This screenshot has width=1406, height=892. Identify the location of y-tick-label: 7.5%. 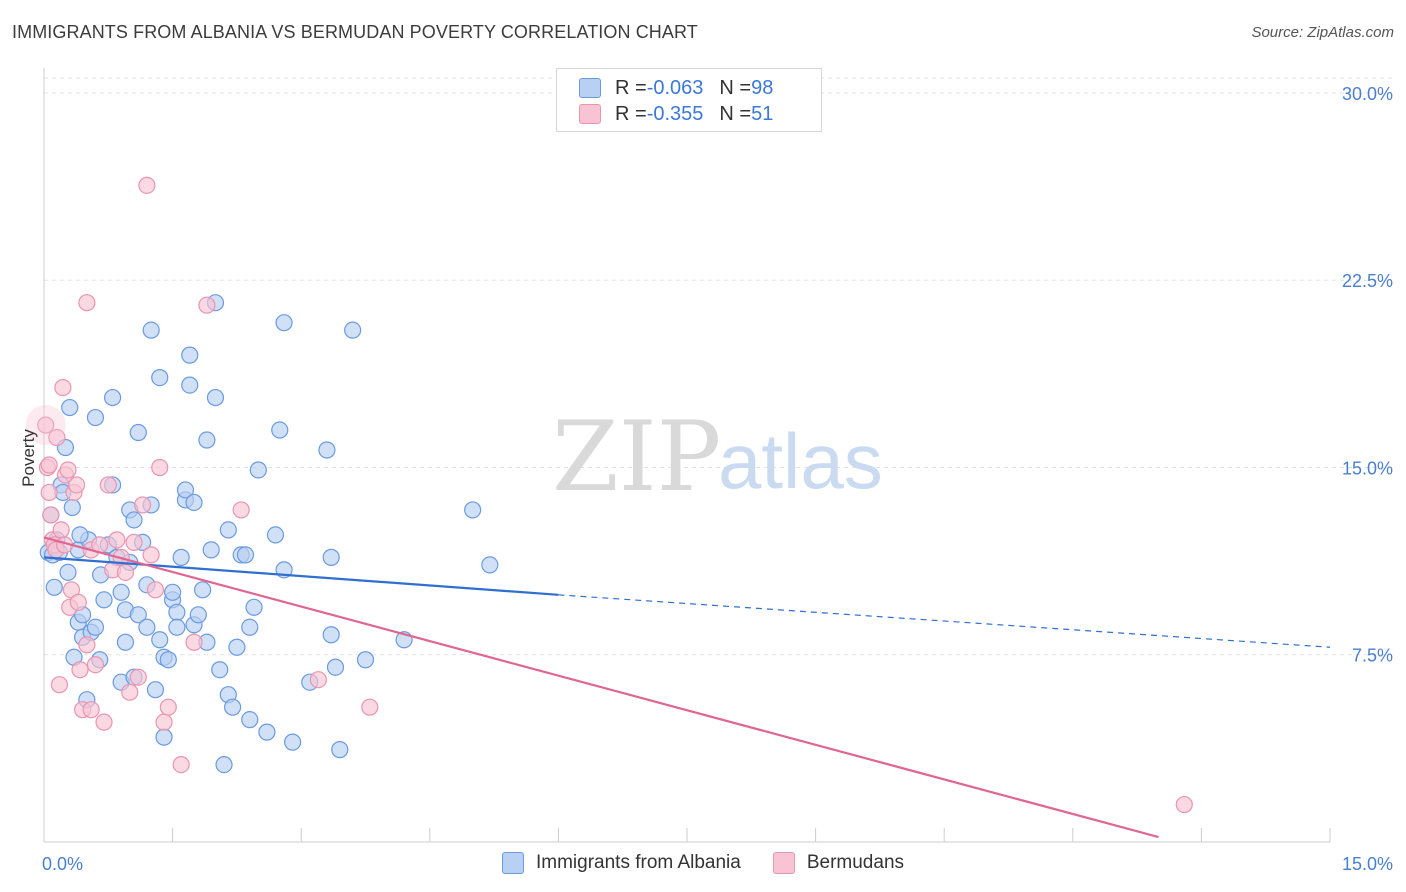
(1372, 656).